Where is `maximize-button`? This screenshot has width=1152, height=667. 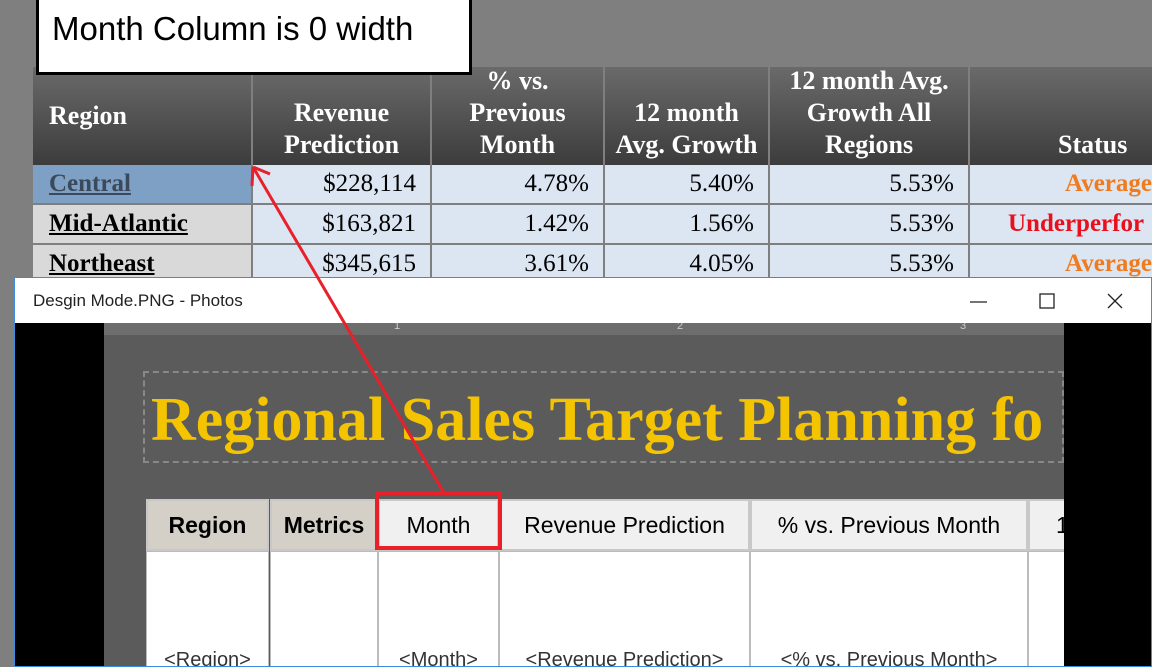 maximize-button is located at coordinates (1047, 301).